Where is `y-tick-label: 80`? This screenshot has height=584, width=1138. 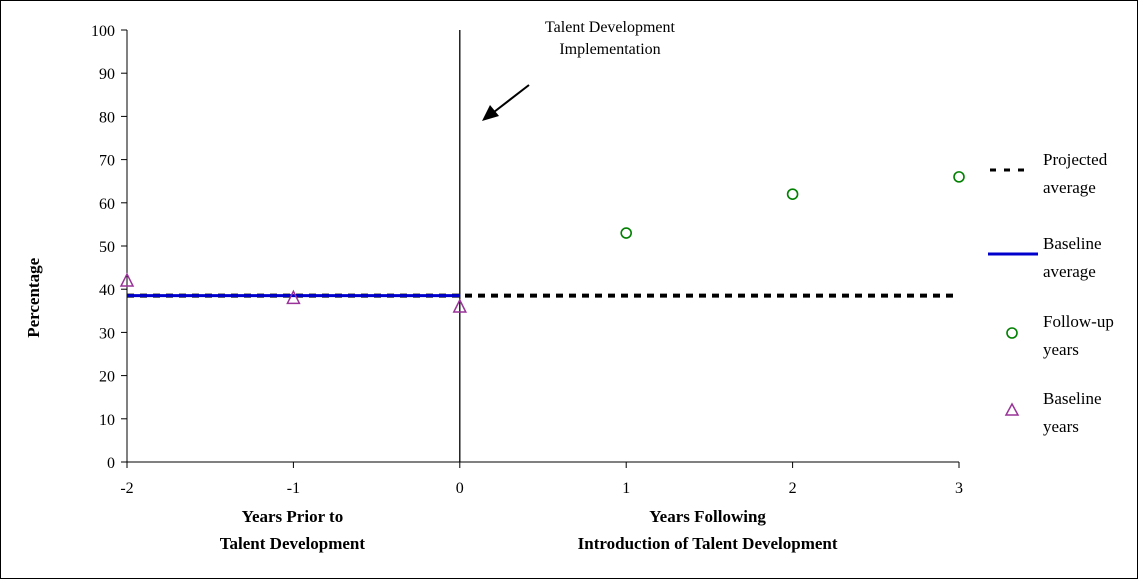 y-tick-label: 80 is located at coordinates (107, 117).